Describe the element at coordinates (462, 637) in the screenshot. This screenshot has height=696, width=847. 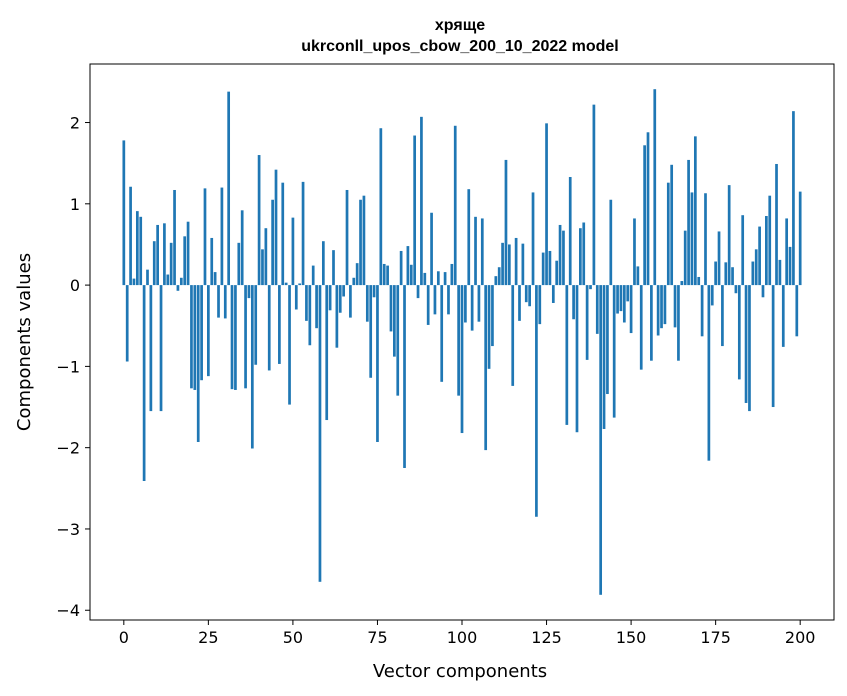
I see `x-tick-label: 100` at that location.